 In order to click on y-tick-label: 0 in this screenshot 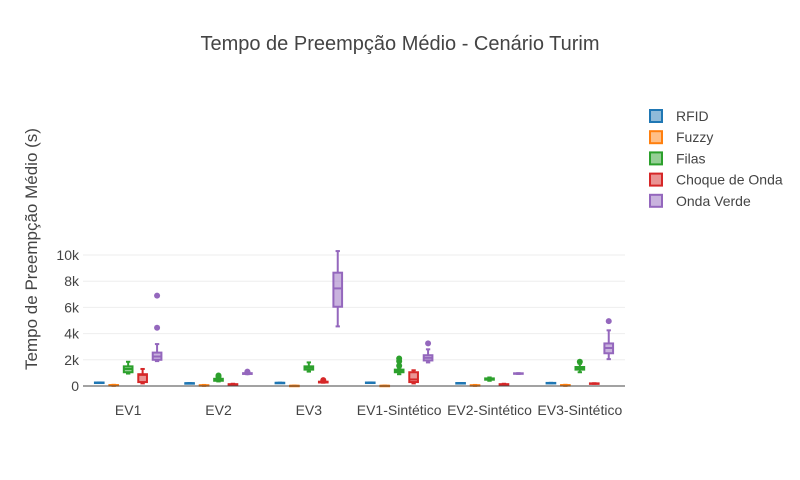, I will do `click(75, 386)`.